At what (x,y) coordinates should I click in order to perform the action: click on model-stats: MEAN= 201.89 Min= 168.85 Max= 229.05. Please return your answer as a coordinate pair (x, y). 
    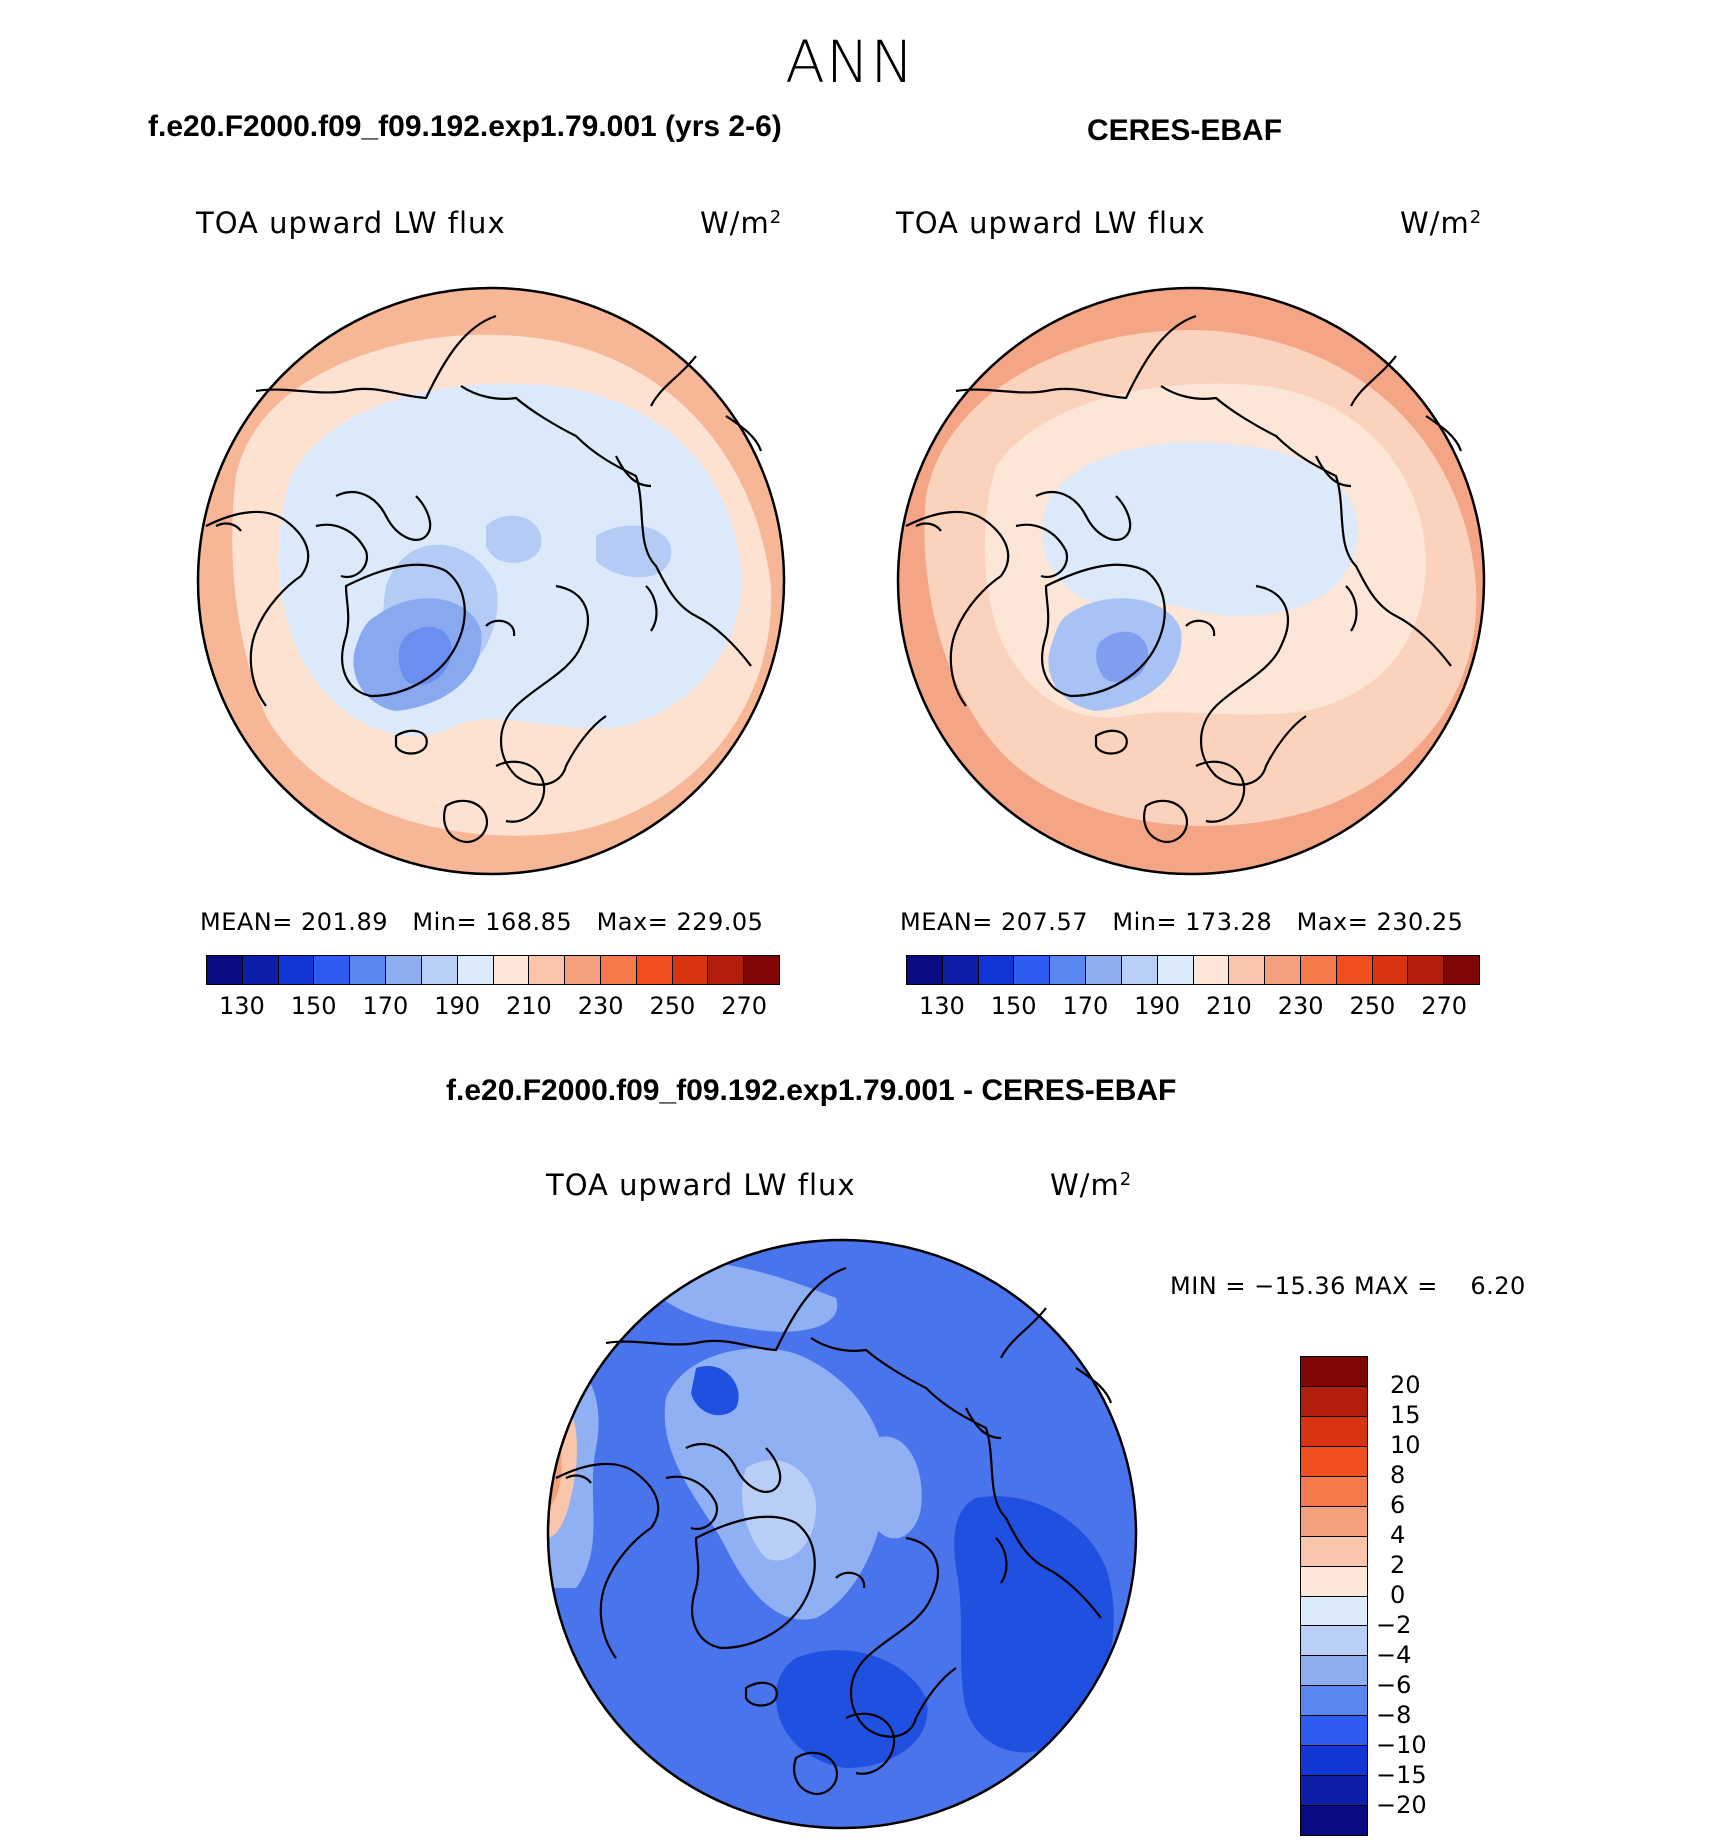
    Looking at the image, I should click on (482, 922).